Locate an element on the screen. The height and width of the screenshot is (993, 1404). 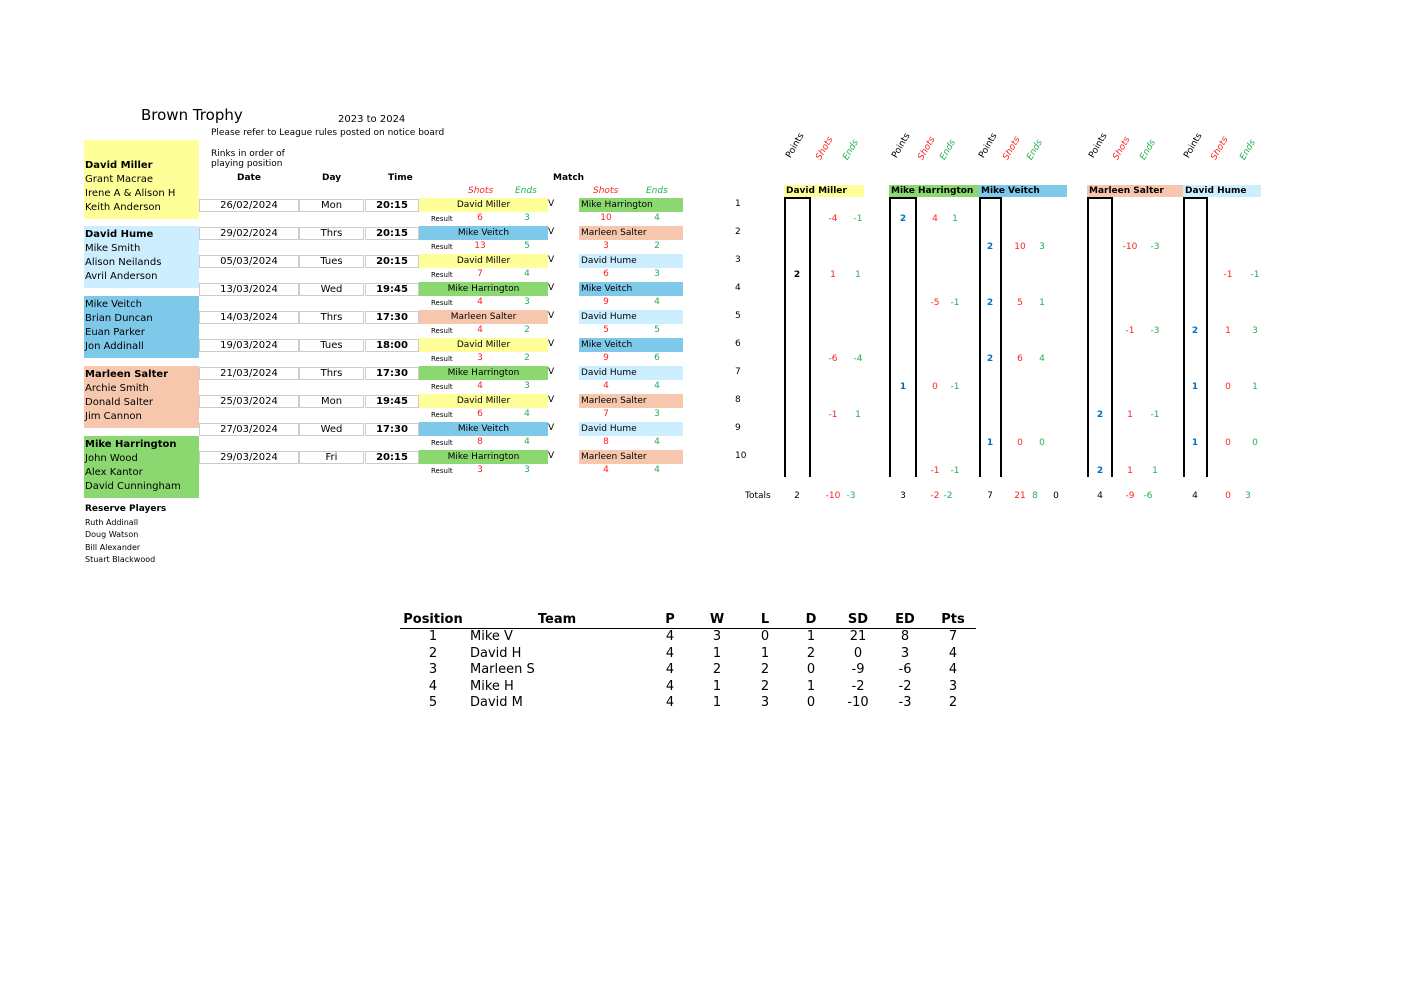
grid-total: -3 is located at coordinates (851, 496).